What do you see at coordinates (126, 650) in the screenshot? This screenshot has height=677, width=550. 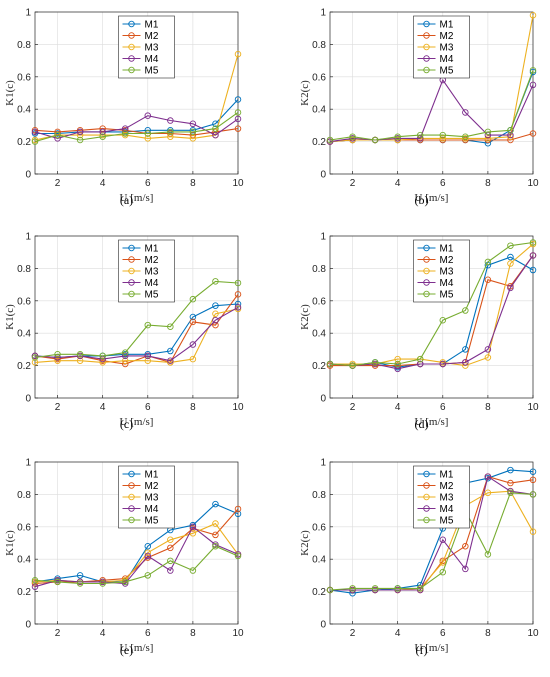 I see `panel-label: (e)` at bounding box center [126, 650].